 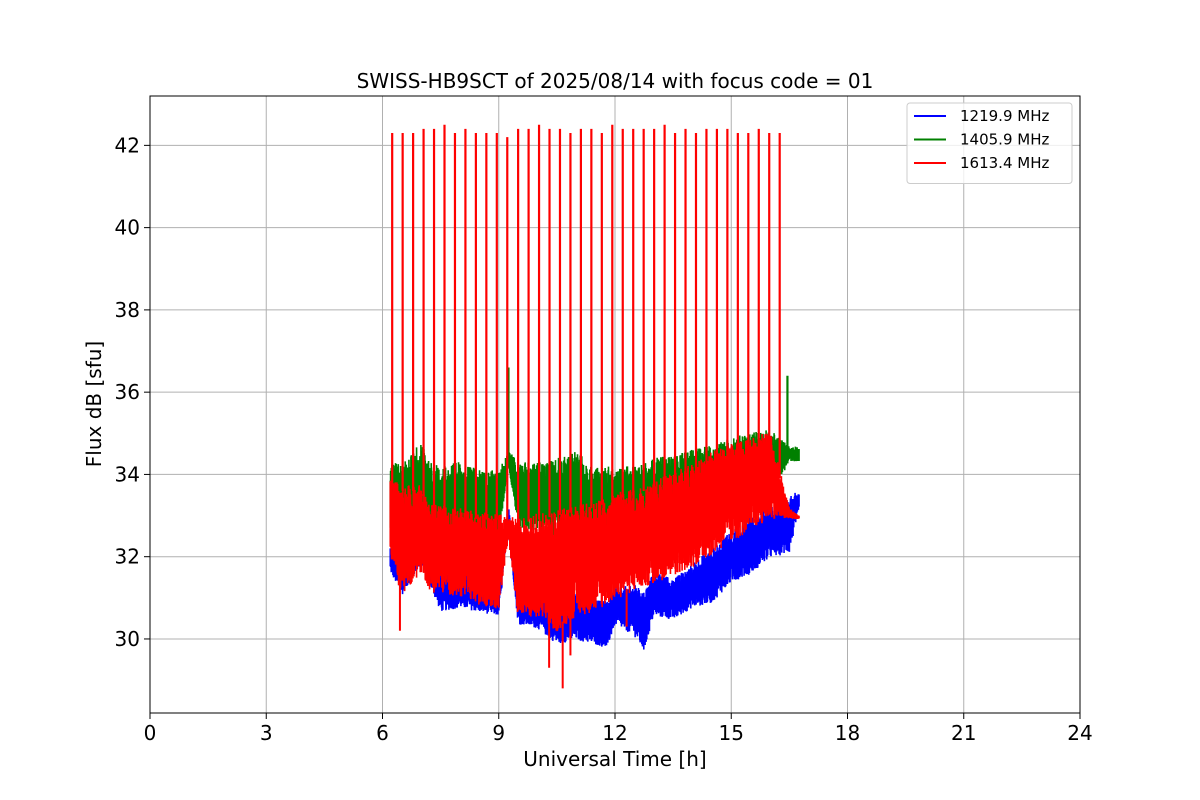 I want to click on x-tick-label: 6, so click(x=382, y=733).